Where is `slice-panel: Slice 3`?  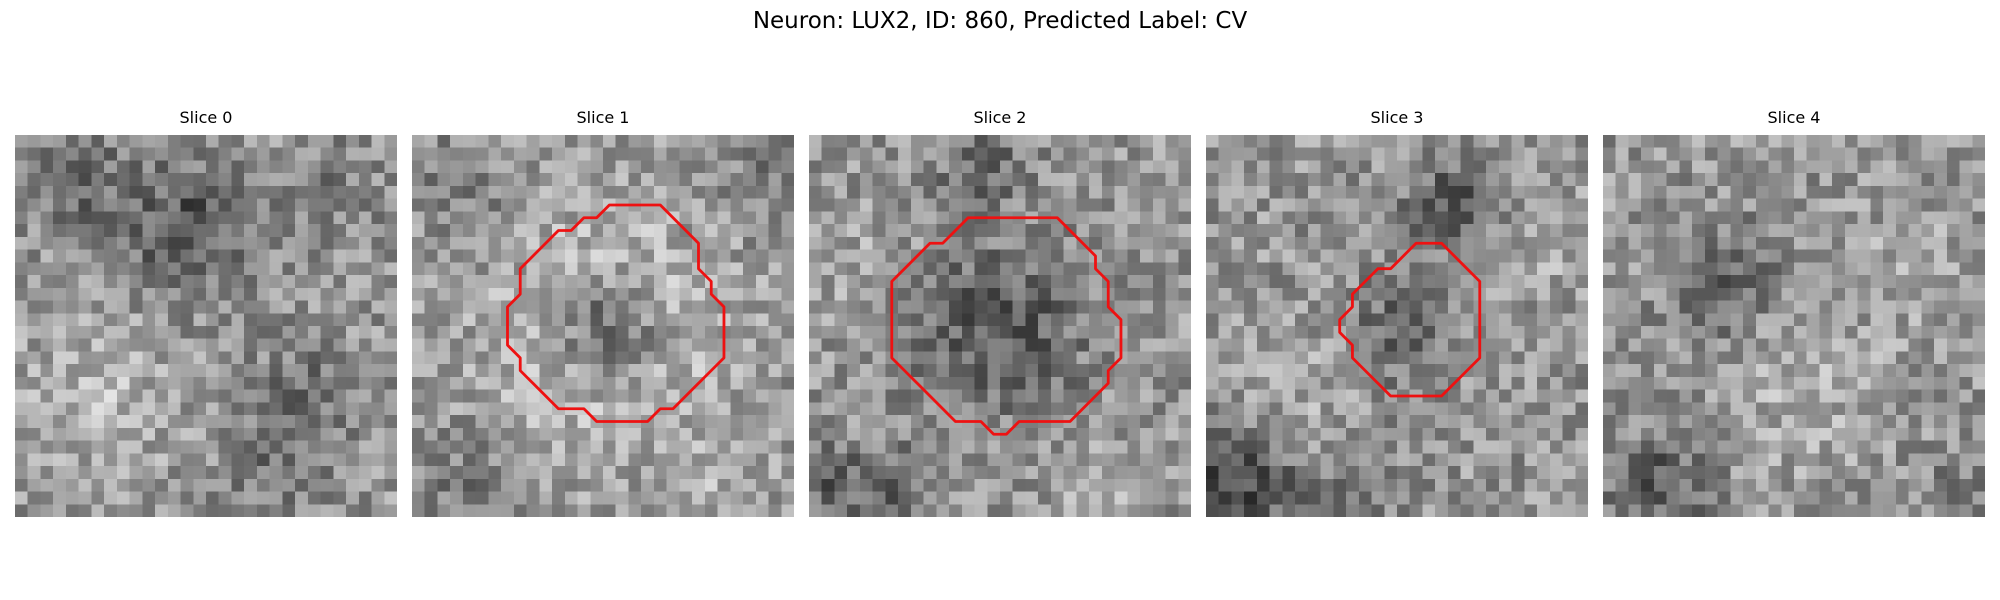 slice-panel: Slice 3 is located at coordinates (1397, 312).